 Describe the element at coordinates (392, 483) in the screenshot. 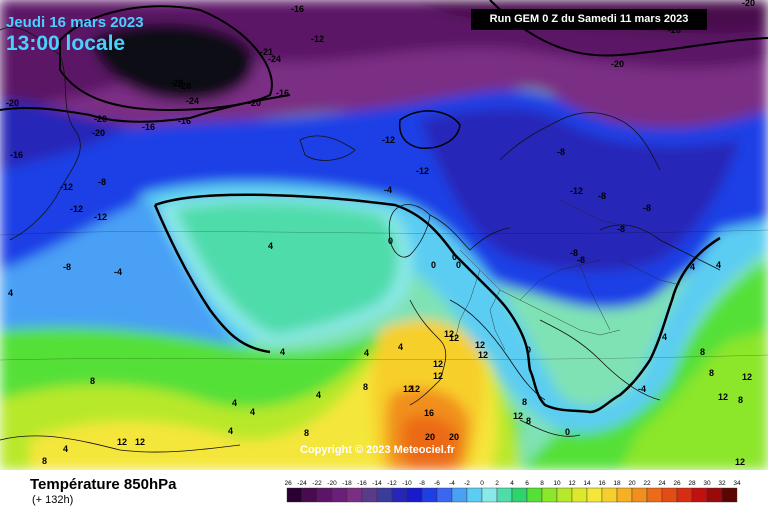

I see `legend-tick-label: -12` at that location.